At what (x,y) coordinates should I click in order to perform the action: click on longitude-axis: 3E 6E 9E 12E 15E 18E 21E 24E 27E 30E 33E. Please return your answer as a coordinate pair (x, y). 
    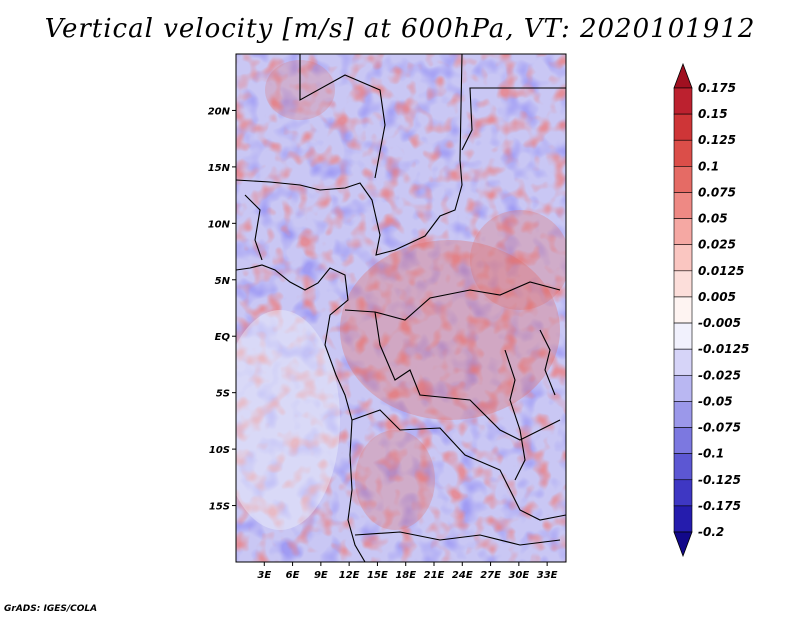
    Looking at the image, I should click on (407, 571).